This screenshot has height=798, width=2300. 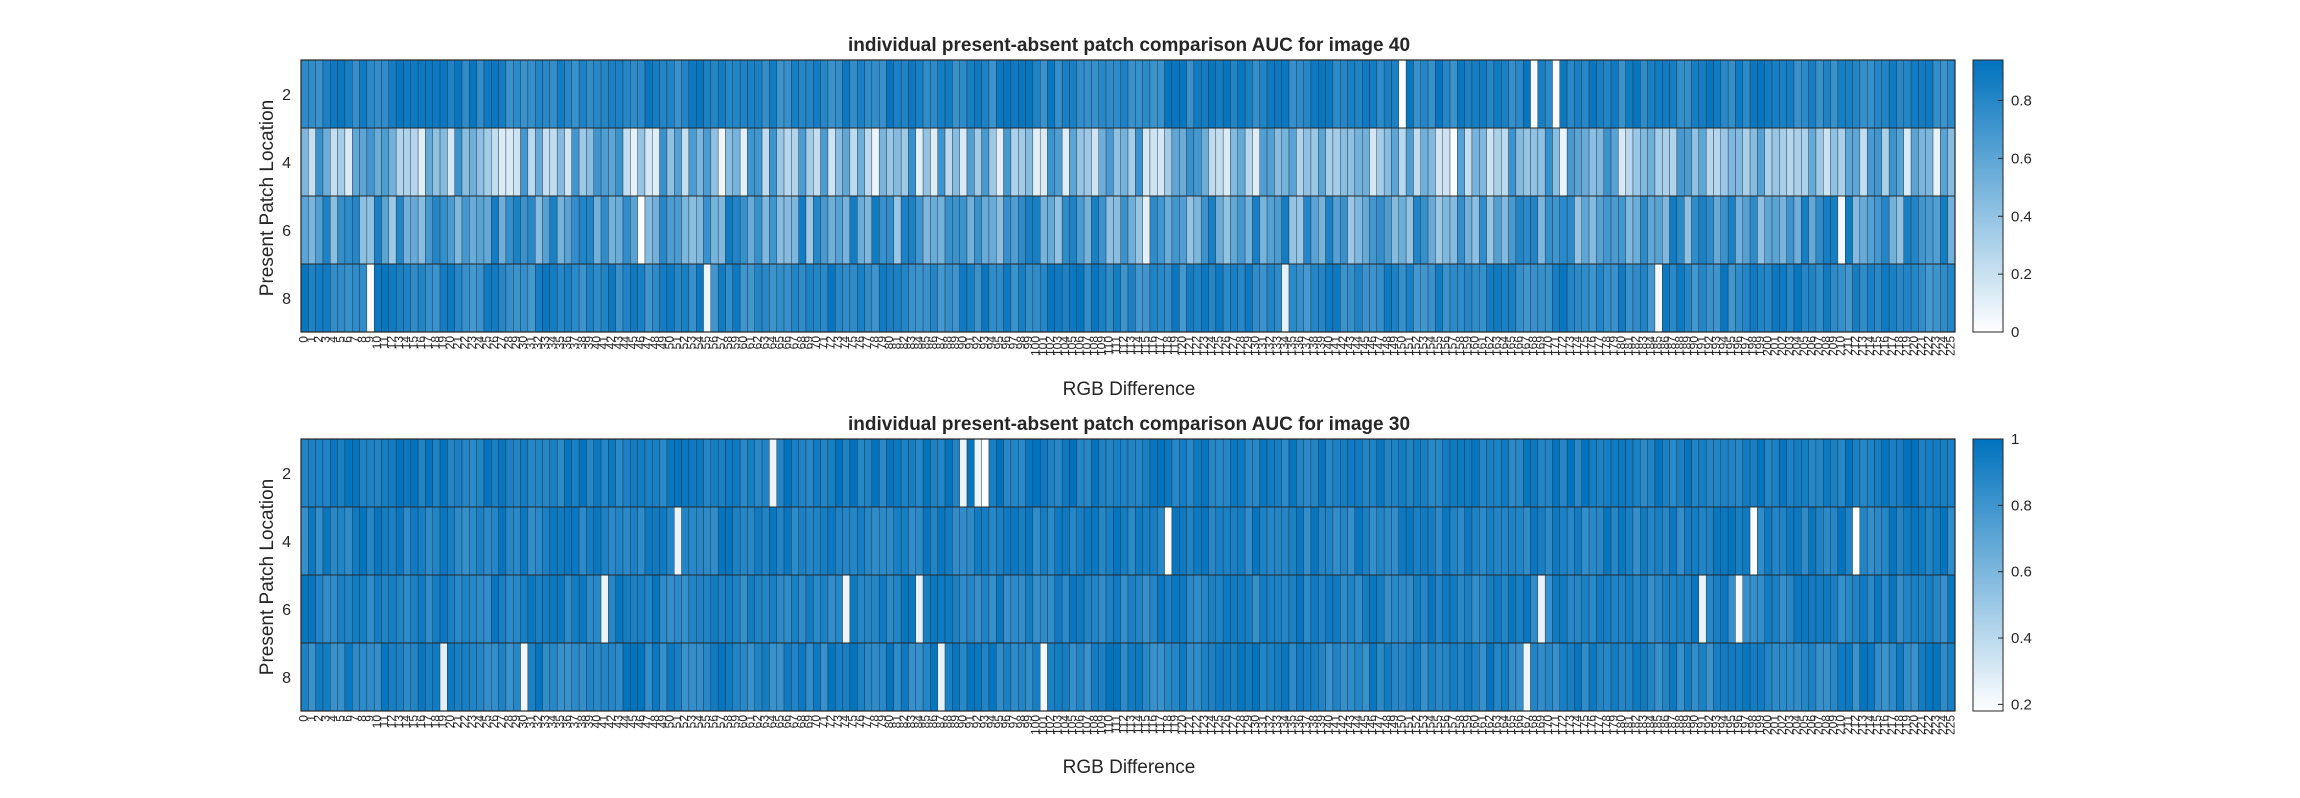 What do you see at coordinates (940, 343) in the screenshot?
I see `x-tick-label: 87` at bounding box center [940, 343].